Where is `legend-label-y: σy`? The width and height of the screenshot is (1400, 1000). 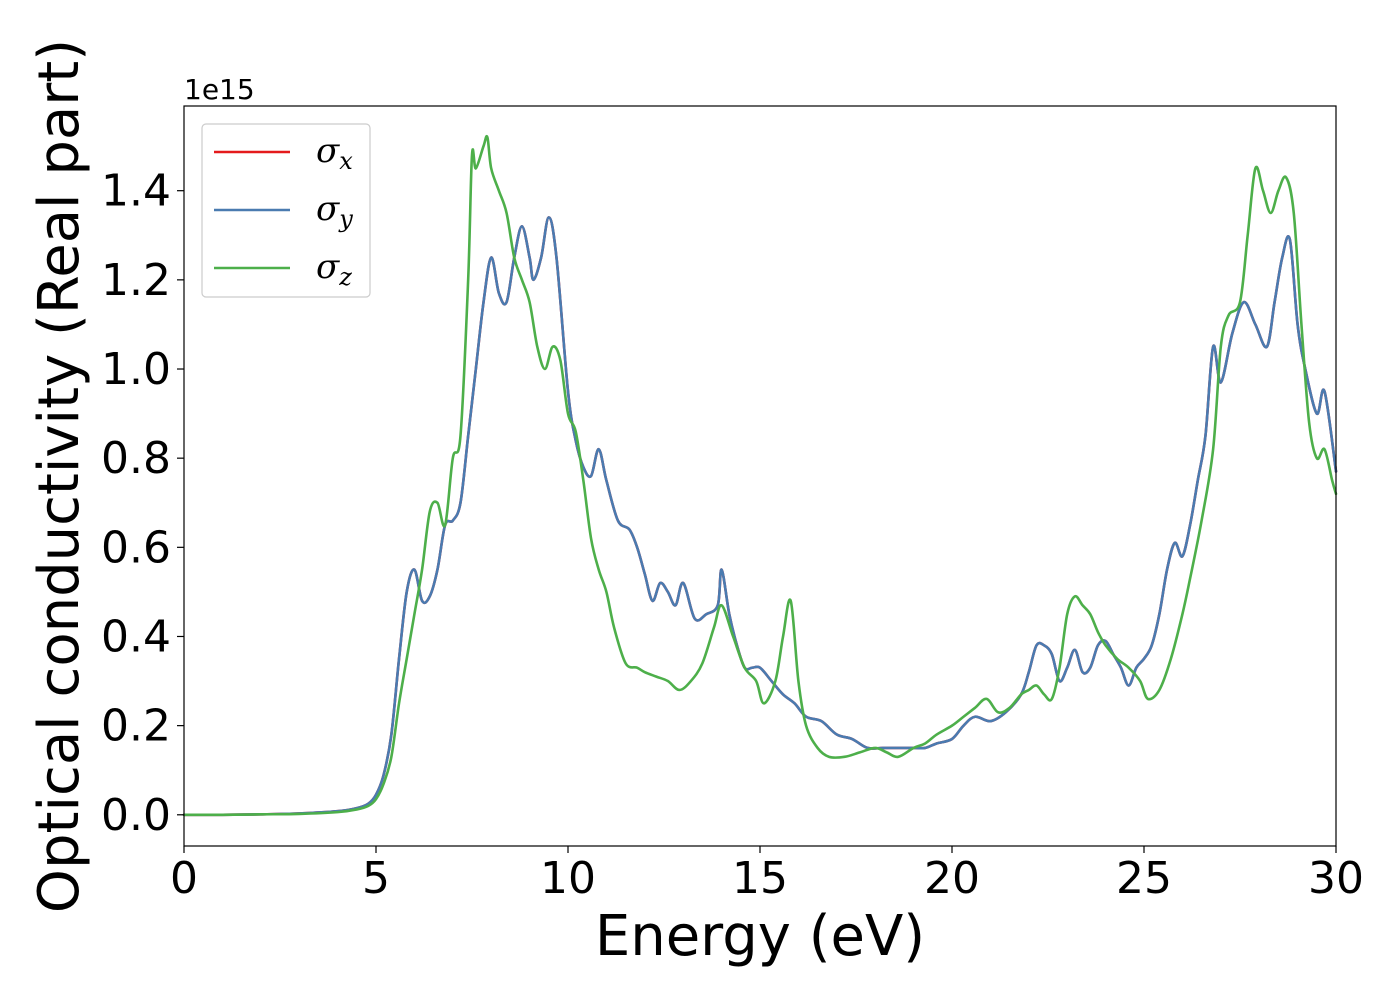
legend-label-y: σy is located at coordinates (334, 211).